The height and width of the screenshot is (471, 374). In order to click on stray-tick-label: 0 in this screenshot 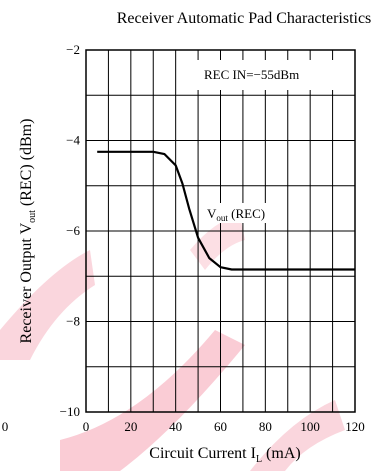, I will do `click(5, 426)`.